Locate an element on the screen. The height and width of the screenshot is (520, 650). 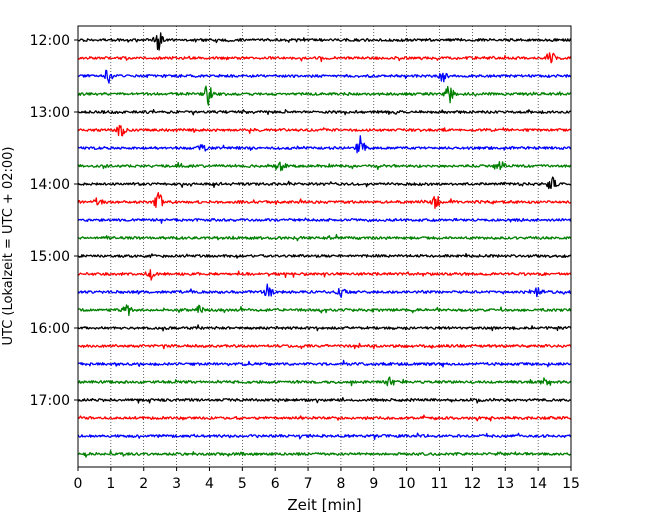
x-tick-label: 4 is located at coordinates (209, 484).